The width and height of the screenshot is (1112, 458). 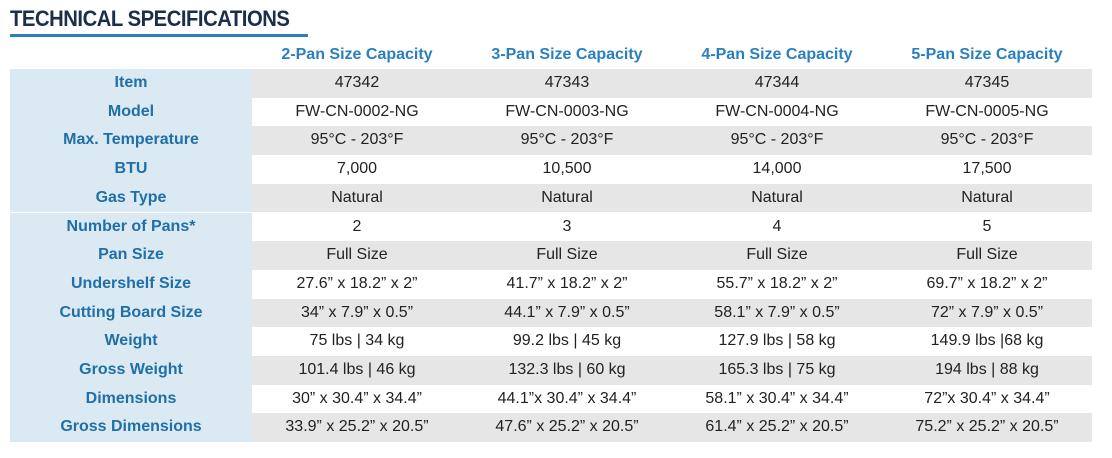 I want to click on cell: 101.4 lbs | 46 kg, so click(x=357, y=369).